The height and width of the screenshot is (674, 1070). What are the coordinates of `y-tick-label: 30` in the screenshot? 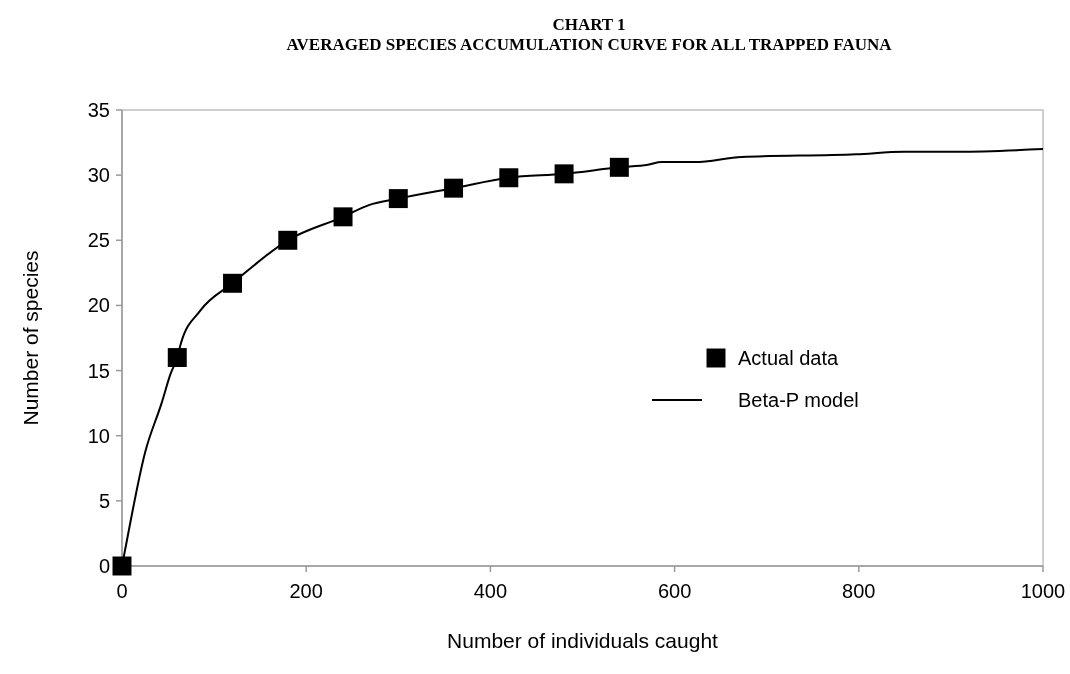 It's located at (98, 175).